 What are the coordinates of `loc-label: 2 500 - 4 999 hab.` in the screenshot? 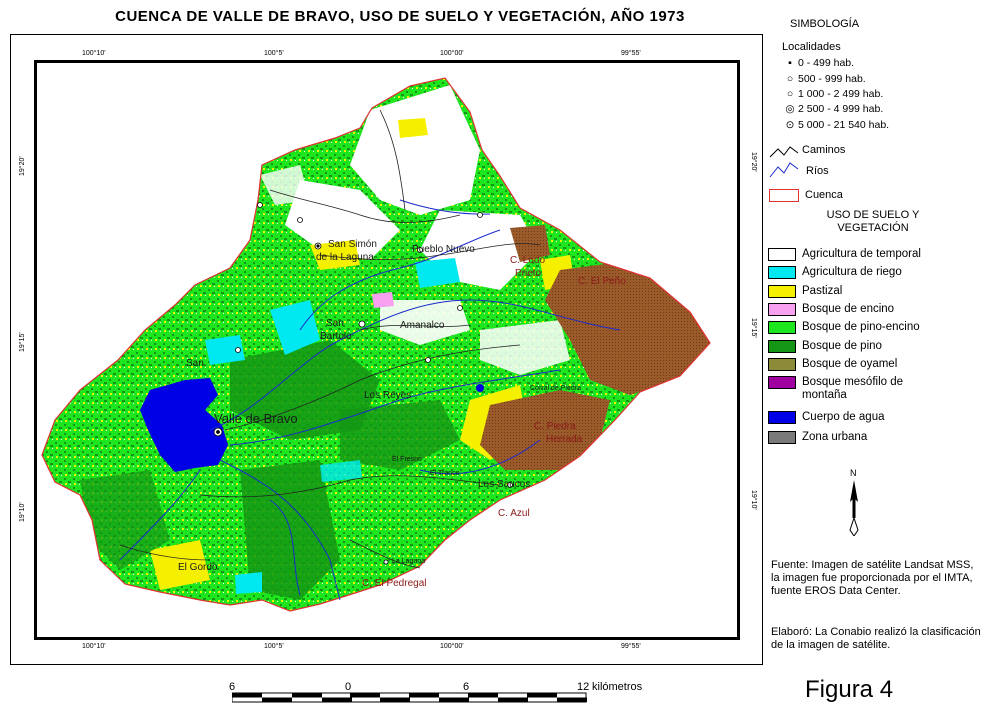 It's located at (841, 109).